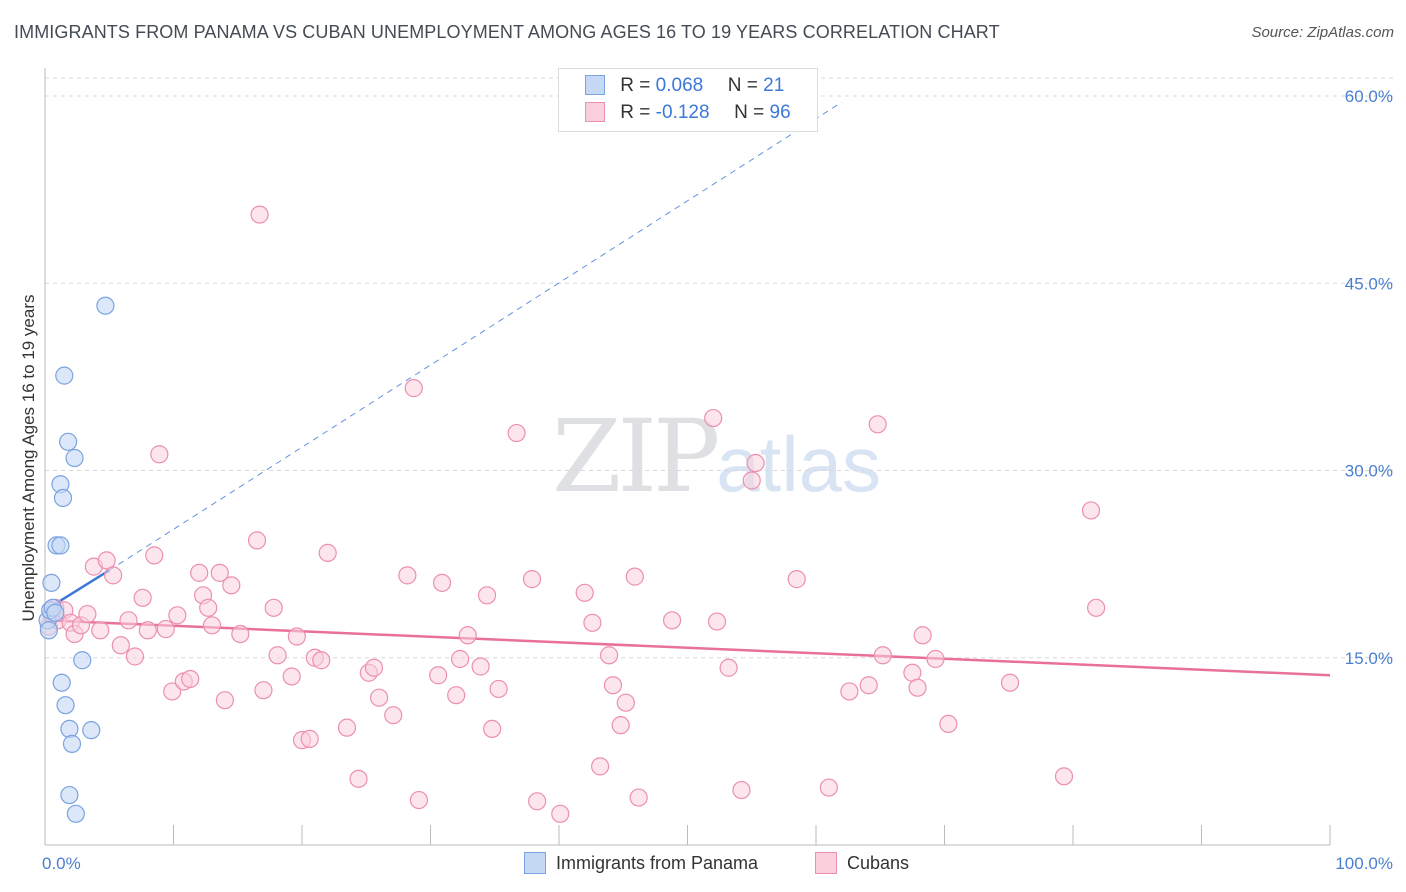 Image resolution: width=1406 pixels, height=892 pixels. What do you see at coordinates (1364, 863) in the screenshot?
I see `x-tick-label-max: 100.0%` at bounding box center [1364, 863].